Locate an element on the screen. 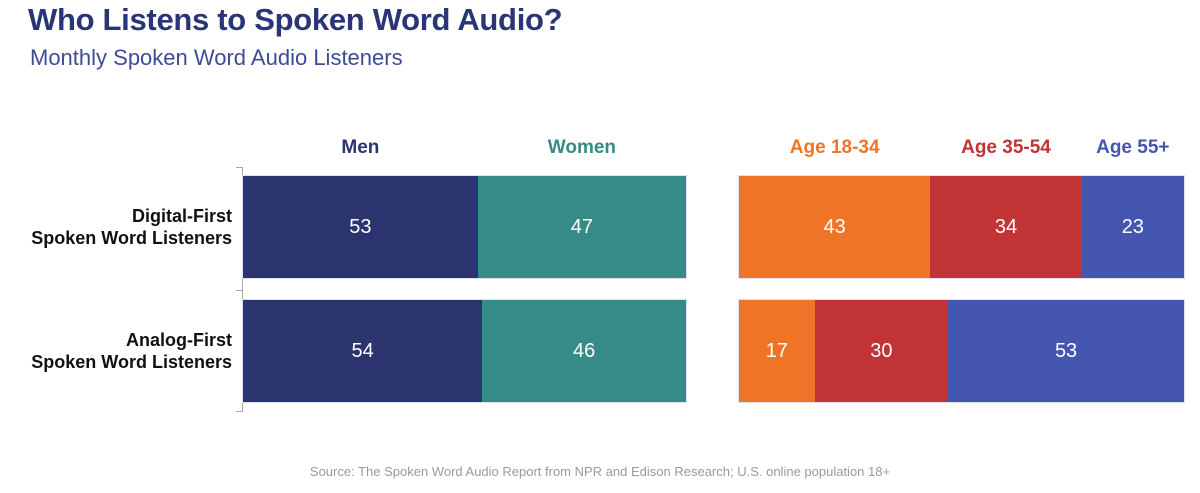 The width and height of the screenshot is (1200, 493). age-legend: Age 18-34 Age 35-54 Age 55+ is located at coordinates (961, 145).